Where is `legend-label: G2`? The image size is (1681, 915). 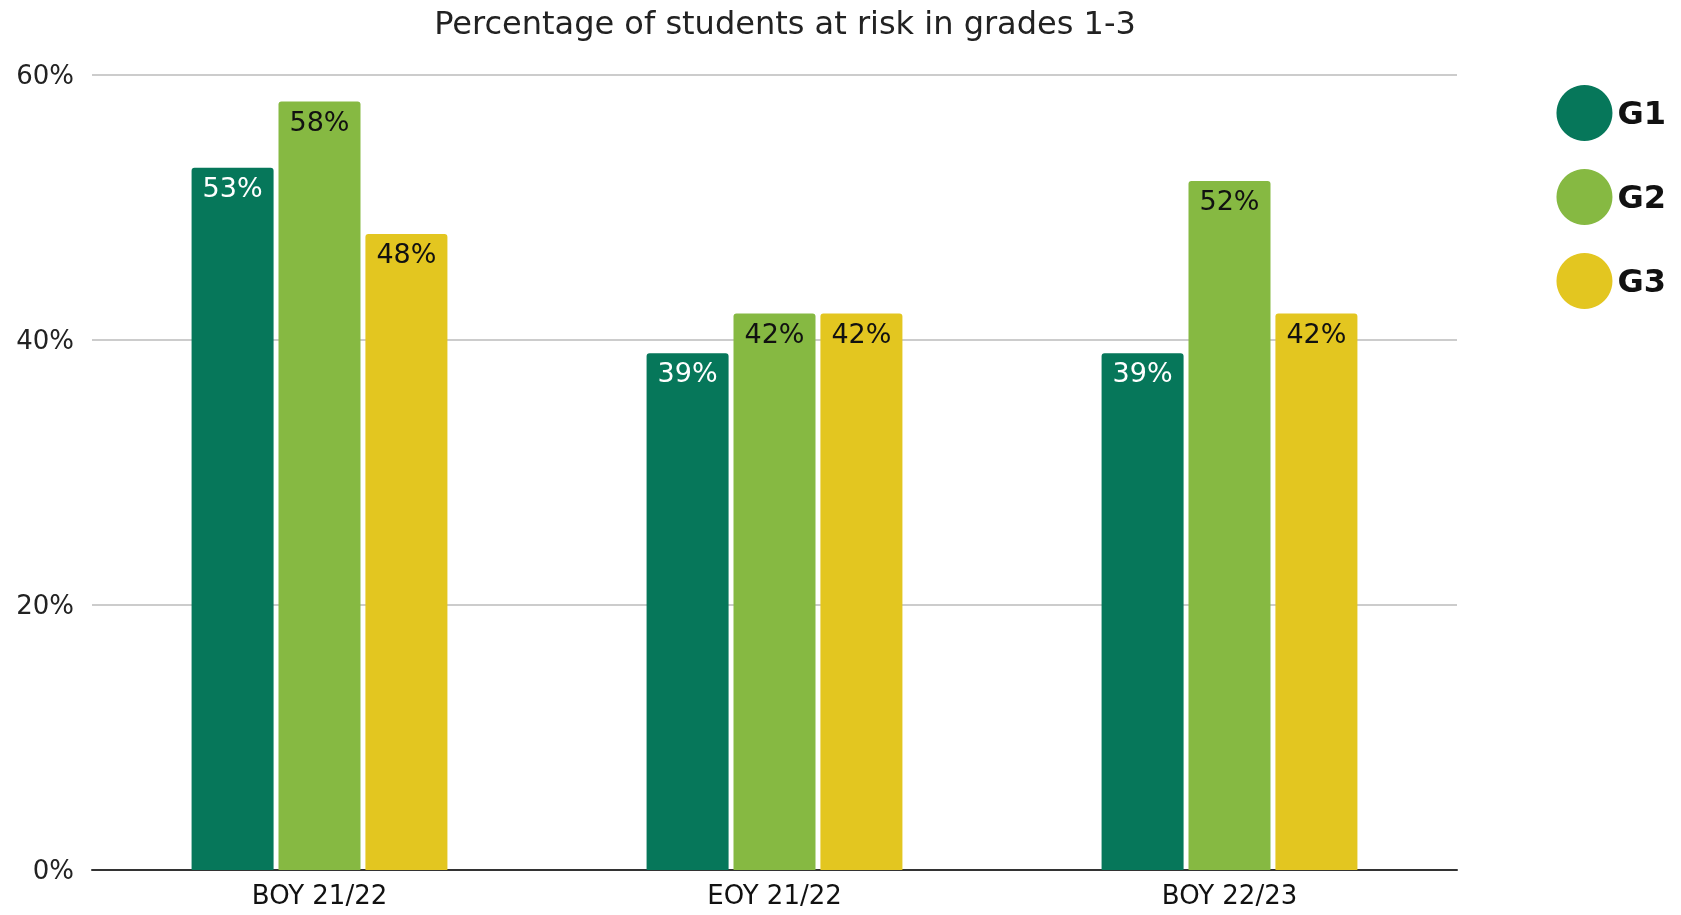
legend-label: G2 is located at coordinates (1641, 197).